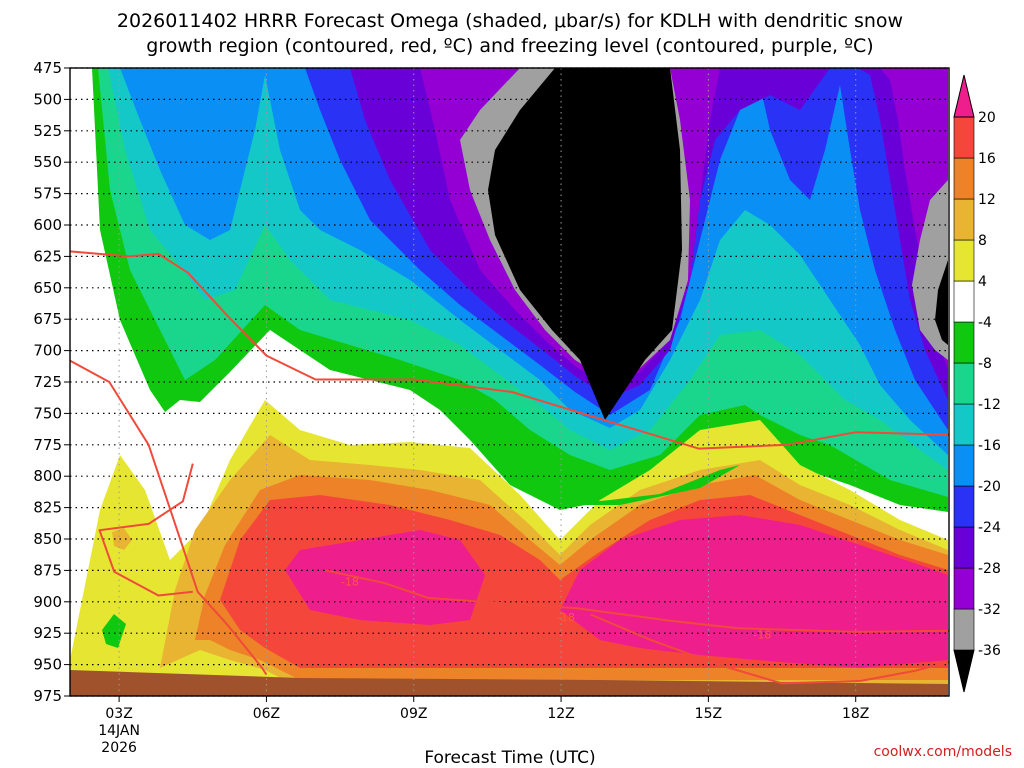  Describe the element at coordinates (987, 118) in the screenshot. I see `colorbar-label: 20` at that location.